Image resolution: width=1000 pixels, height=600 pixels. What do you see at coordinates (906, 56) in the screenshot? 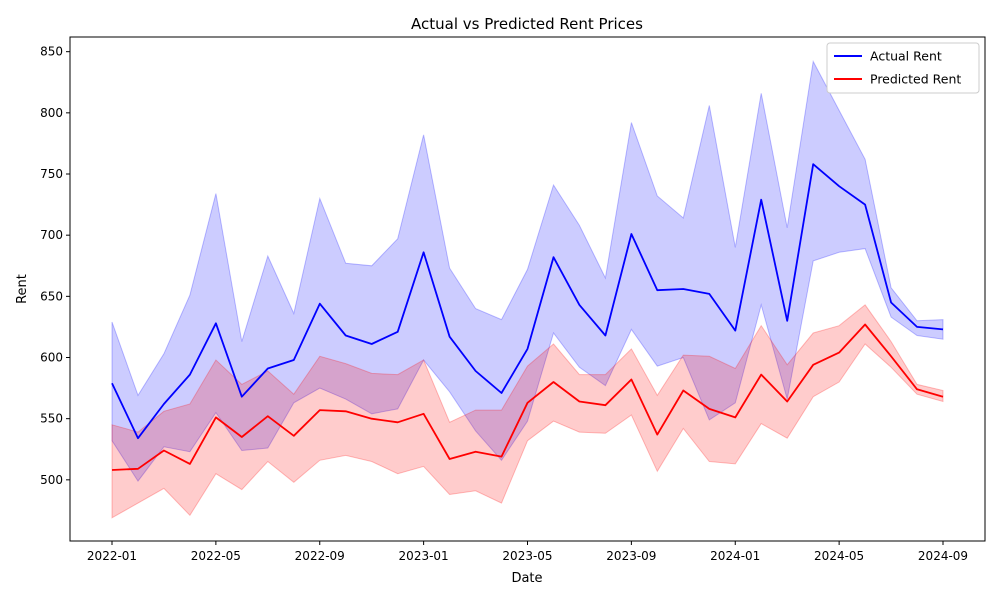
I see `legend-label-actual-rent: Actual Rent` at bounding box center [906, 56].